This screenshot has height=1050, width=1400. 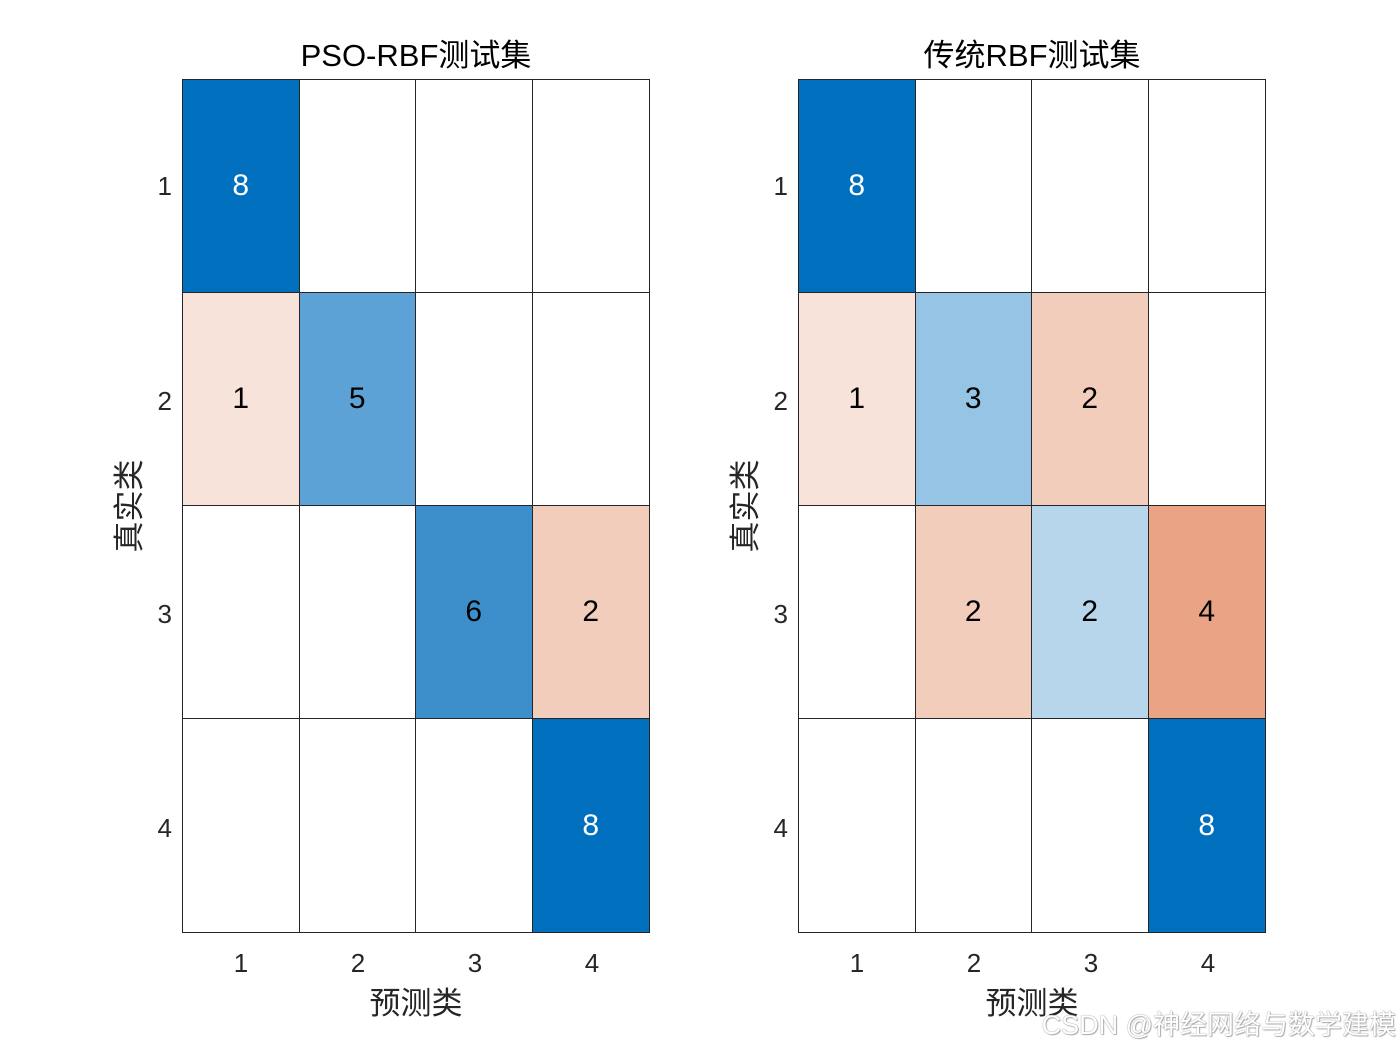 I want to click on cell-value: 3, so click(x=973, y=398).